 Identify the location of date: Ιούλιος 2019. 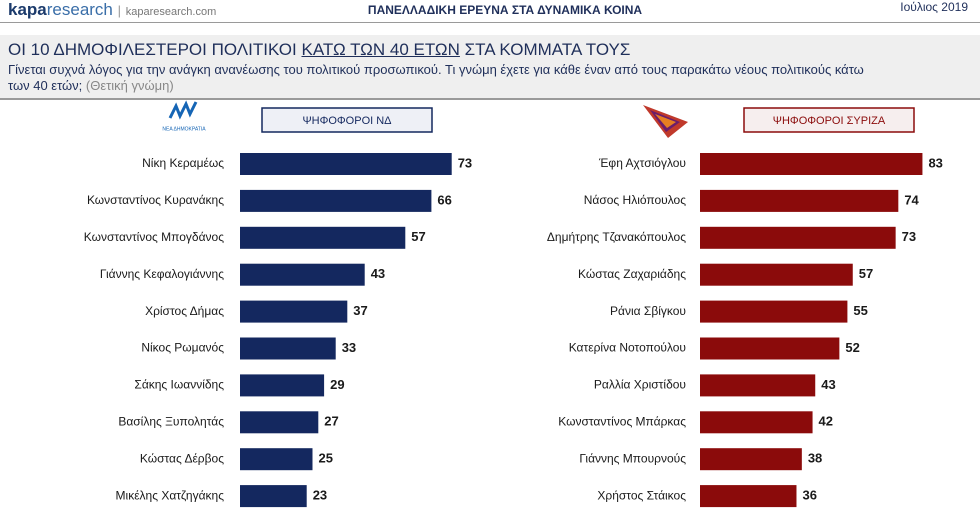
(934, 7).